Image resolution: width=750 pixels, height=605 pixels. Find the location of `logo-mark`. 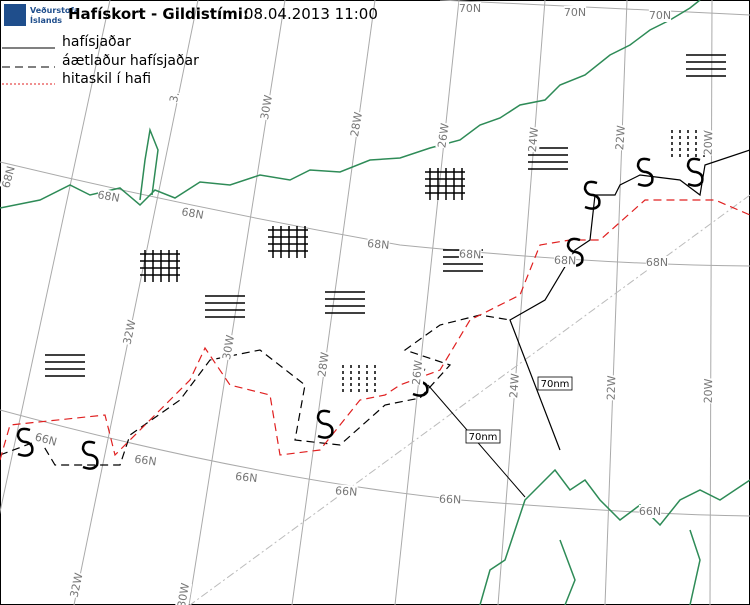

logo-mark is located at coordinates (15, 15).